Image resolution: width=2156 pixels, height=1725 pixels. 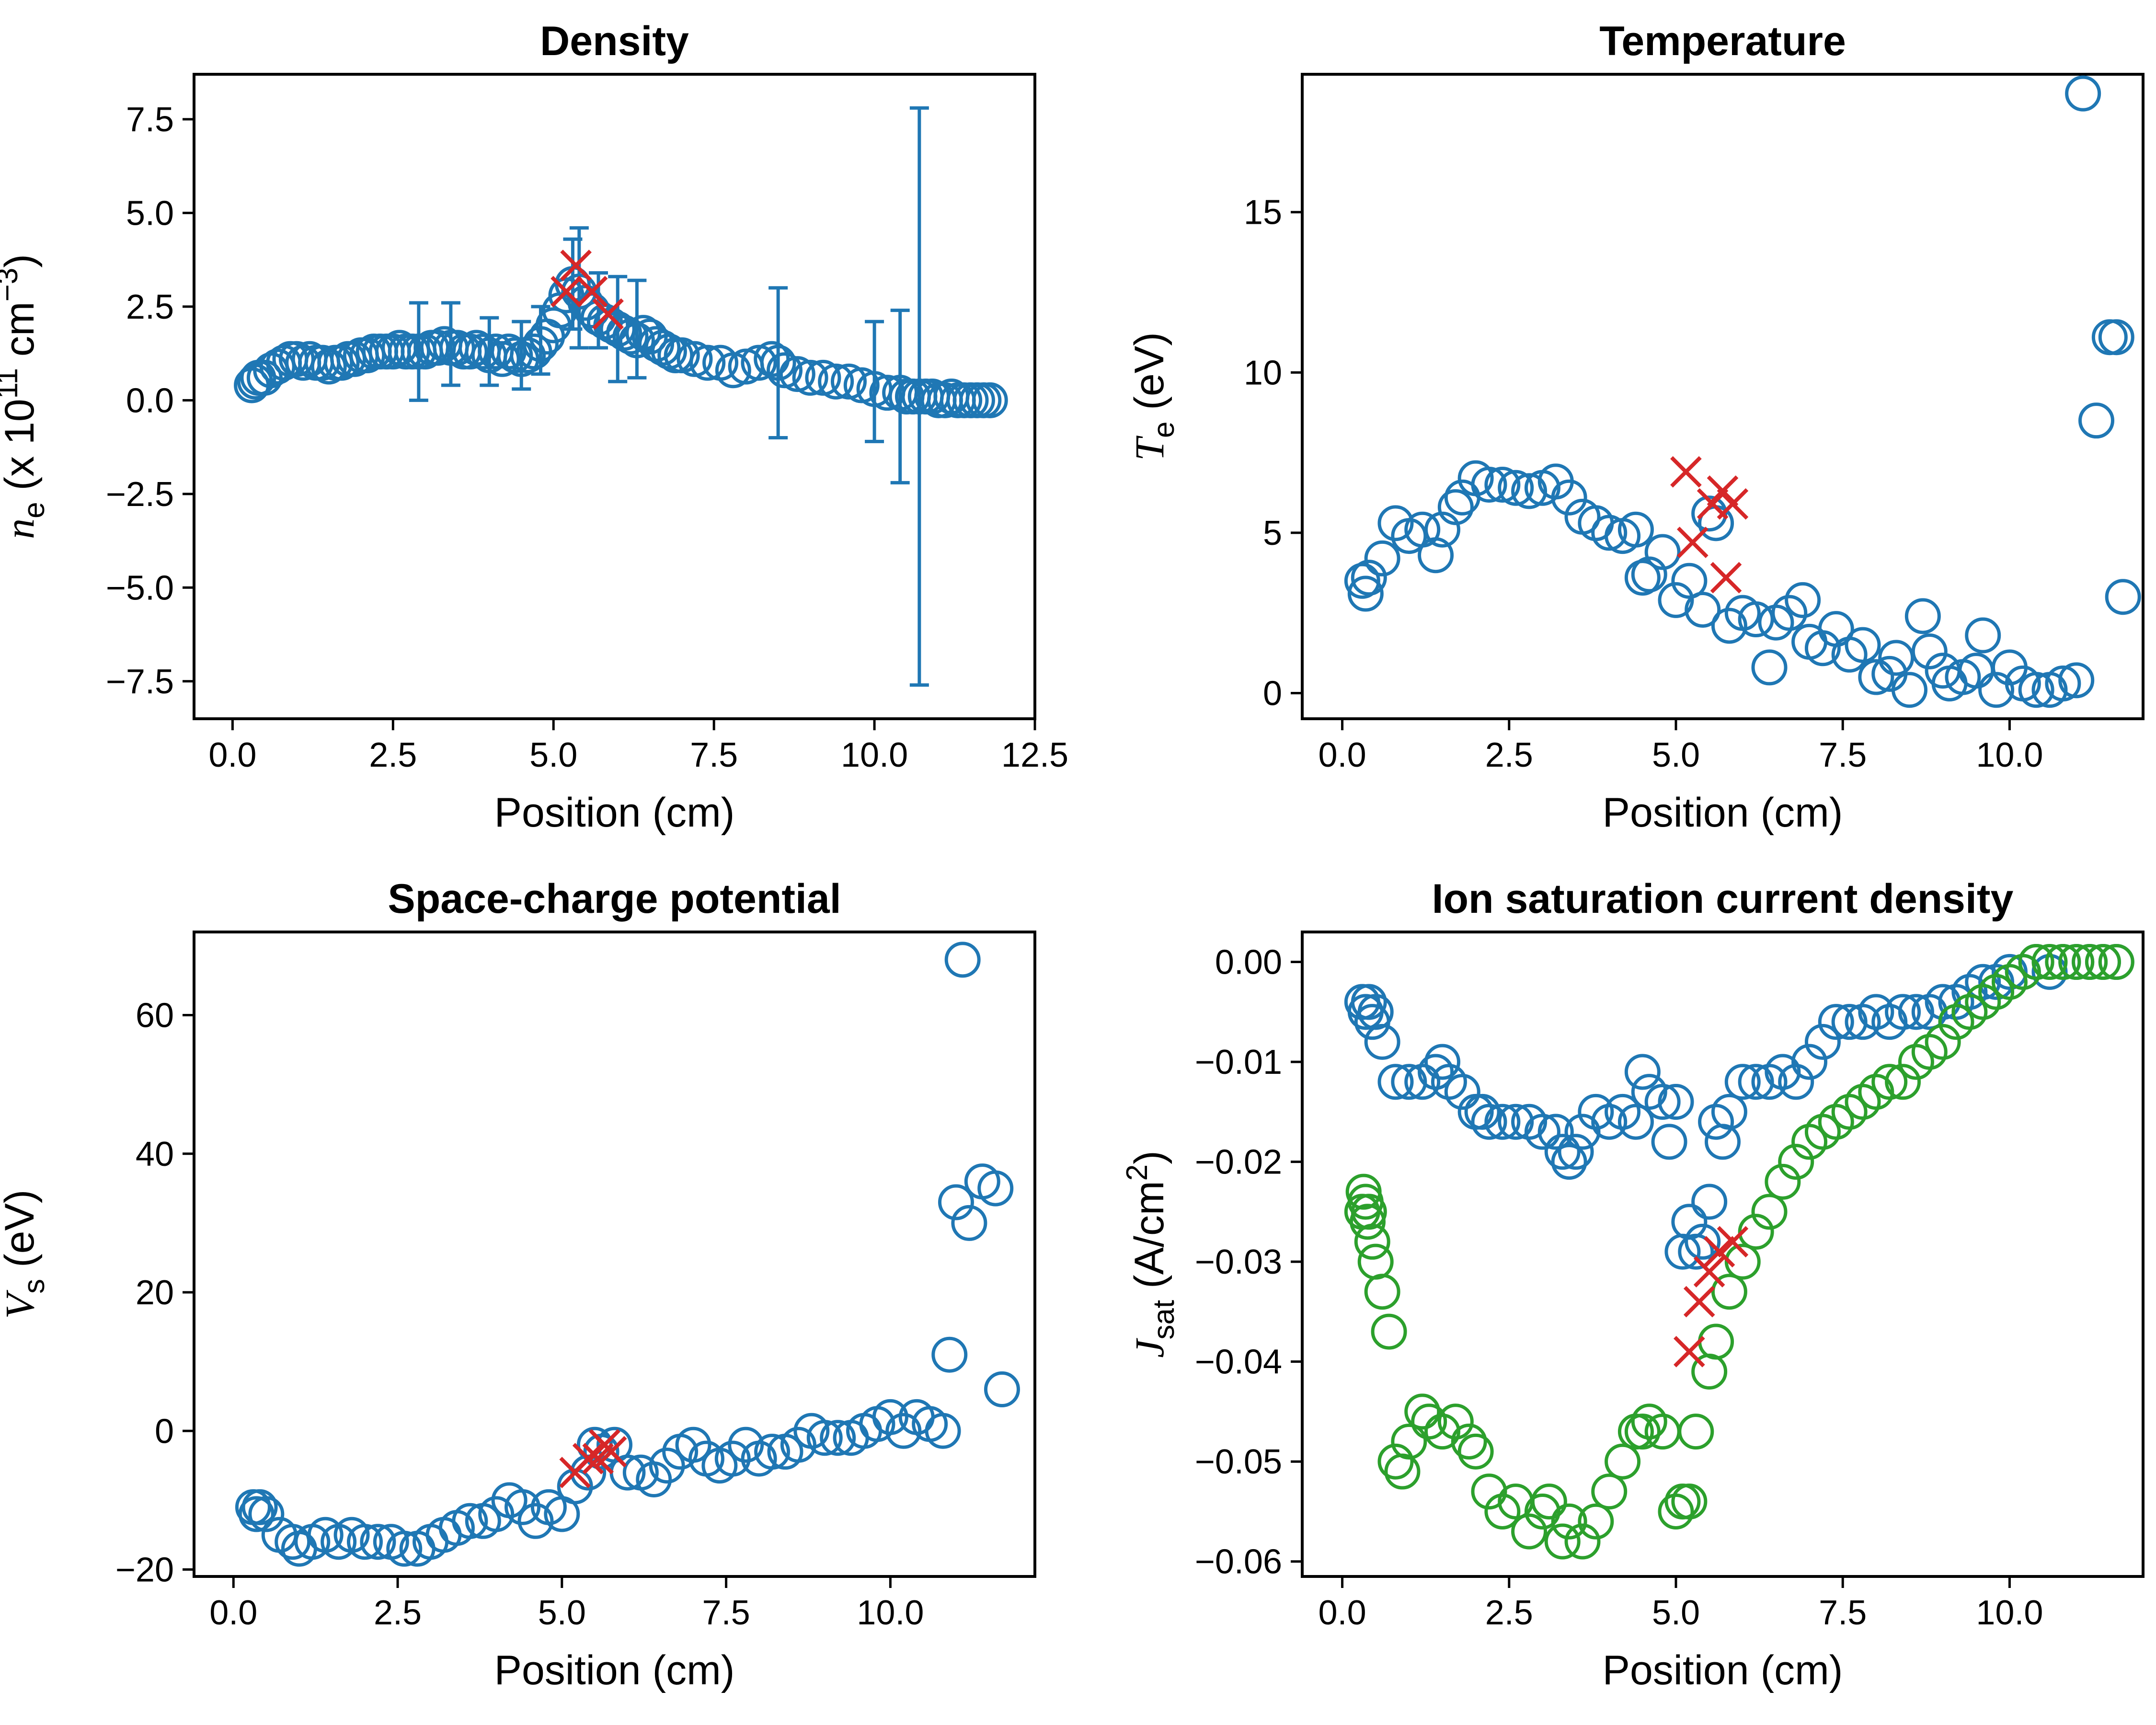 What do you see at coordinates (1723, 899) in the screenshot?
I see `chart-title: Ion saturation current density` at bounding box center [1723, 899].